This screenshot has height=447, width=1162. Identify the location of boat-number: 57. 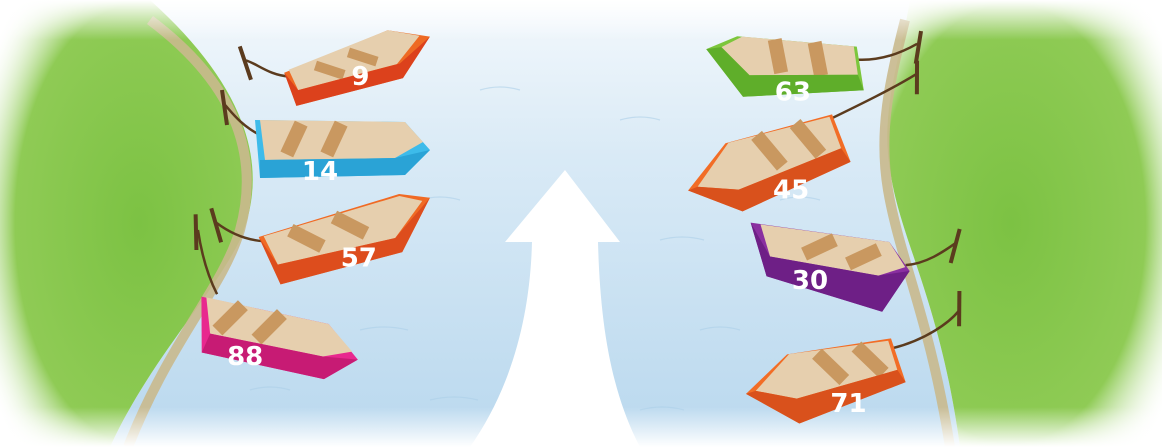
(359, 258).